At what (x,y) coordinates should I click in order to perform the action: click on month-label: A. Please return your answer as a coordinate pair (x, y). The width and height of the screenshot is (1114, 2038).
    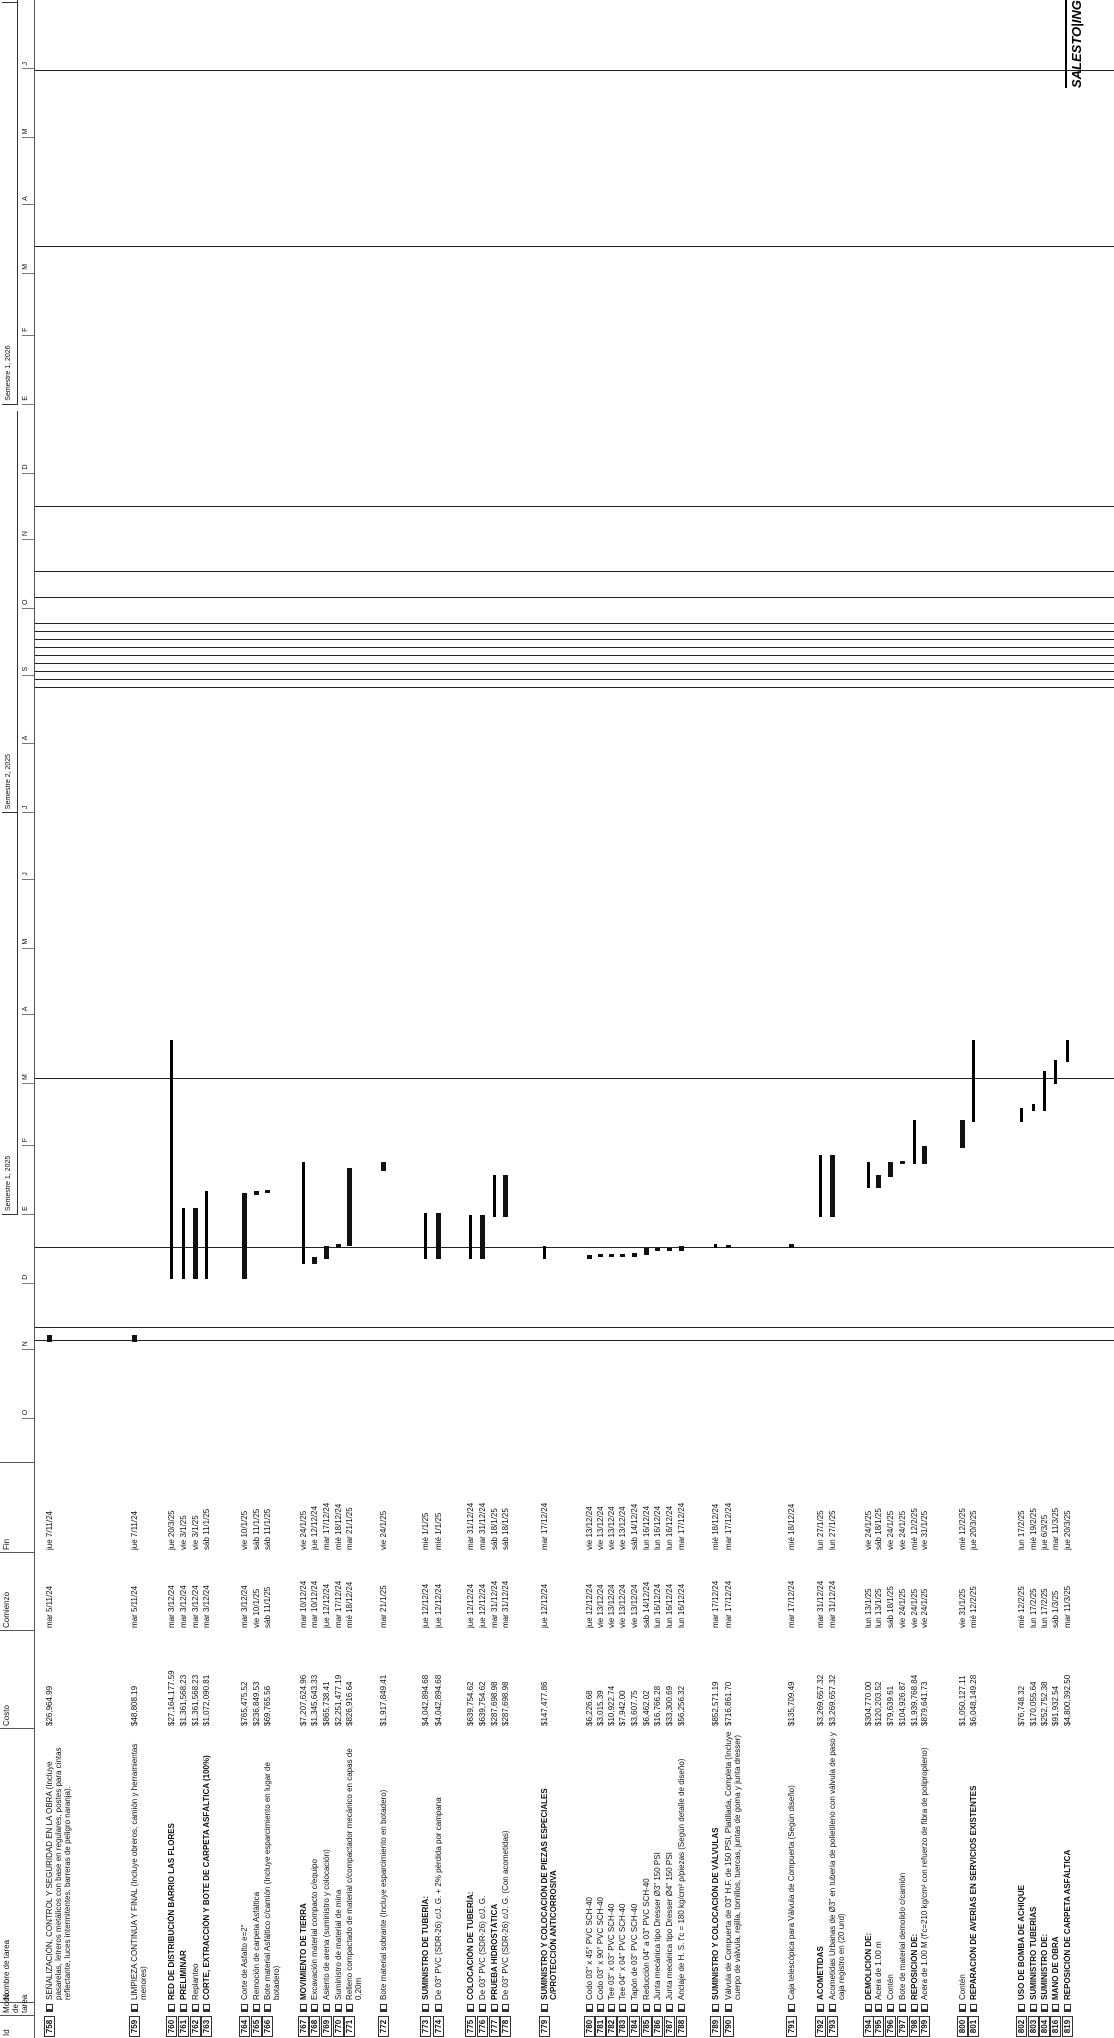
    Looking at the image, I should click on (28, 200).